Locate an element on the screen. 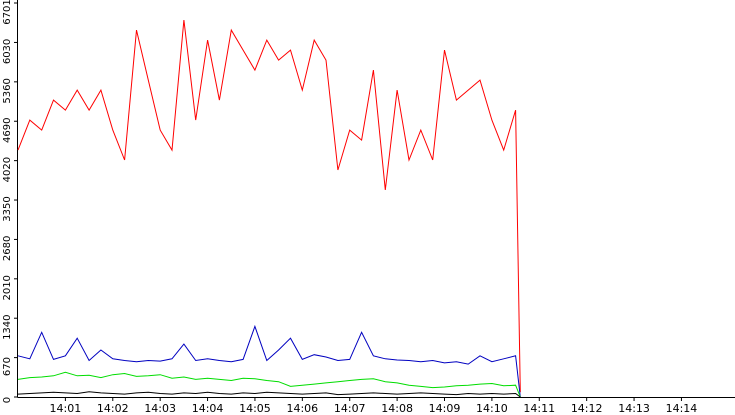  y-tick-label: 4690 is located at coordinates (7, 130).